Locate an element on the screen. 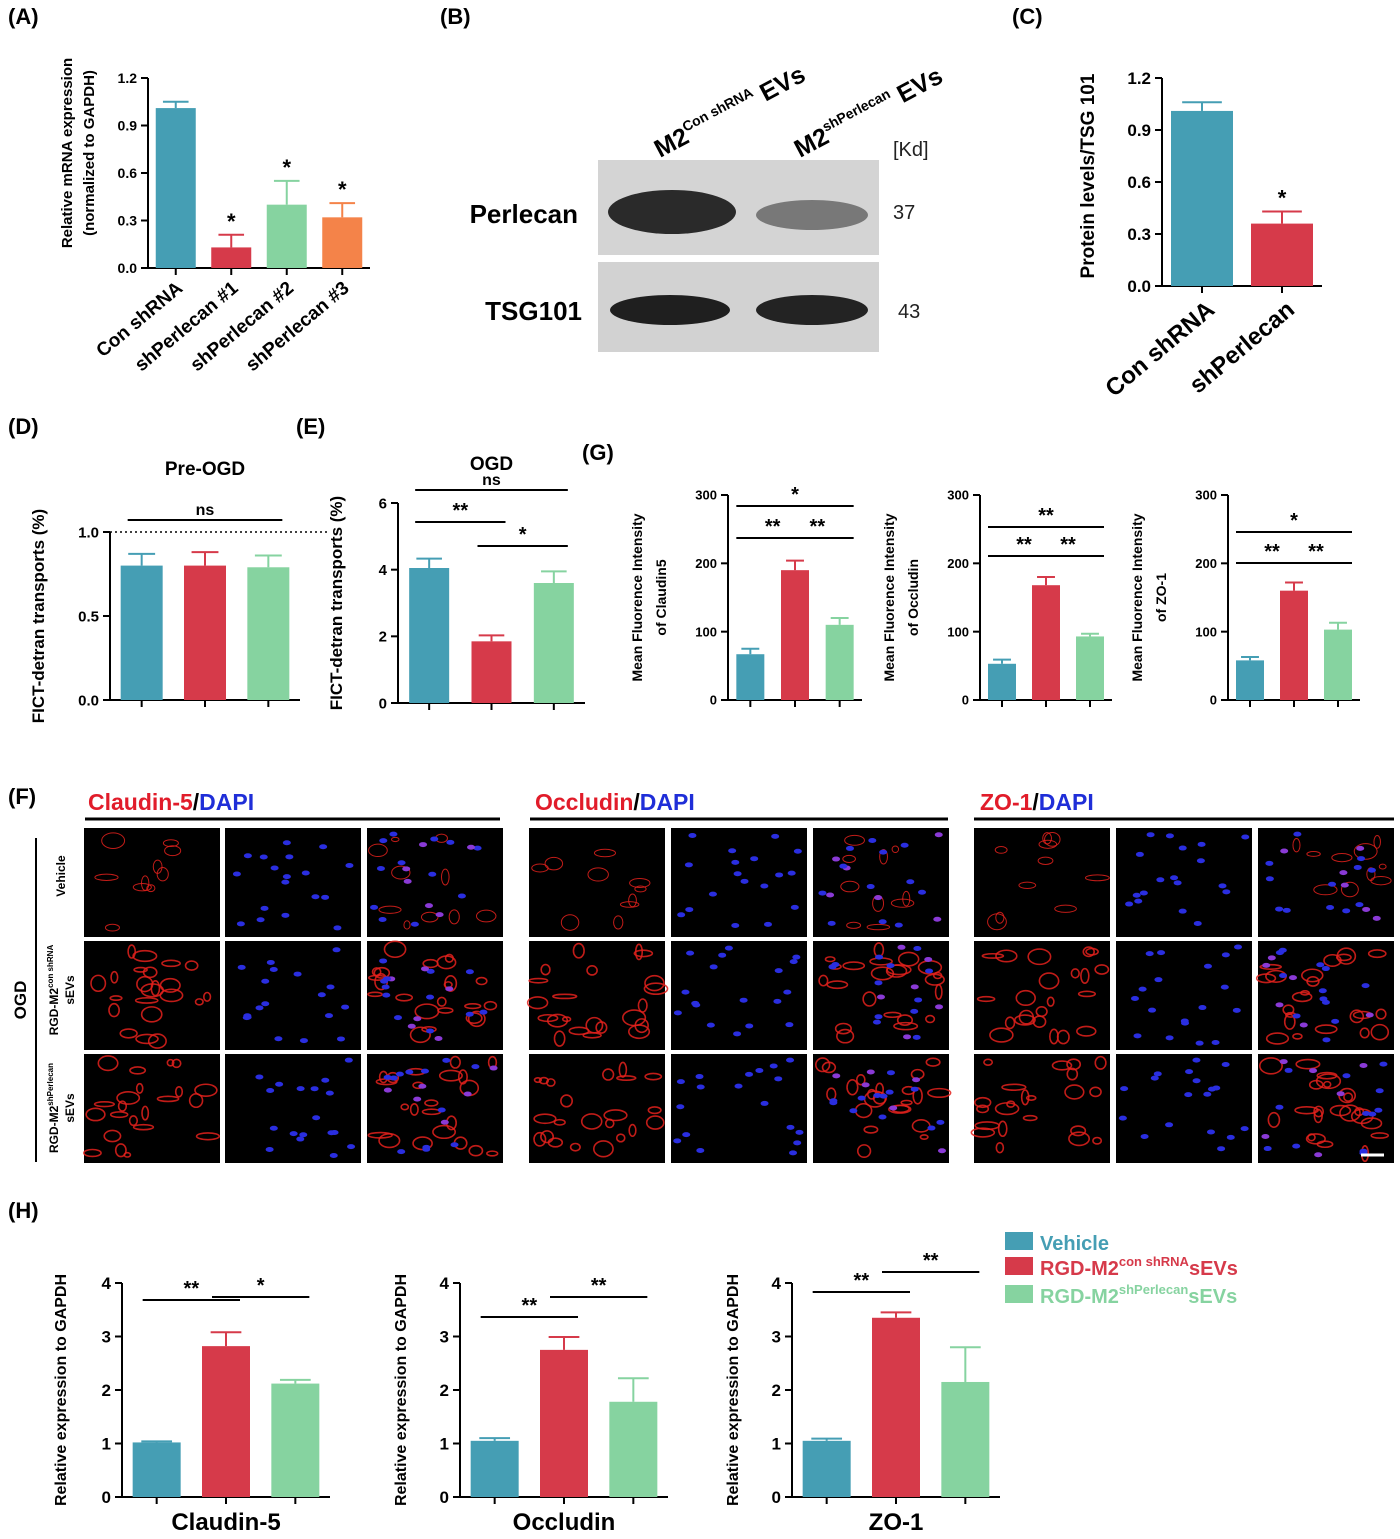 The height and width of the screenshot is (1539, 1400). panel-label-c: (C) is located at coordinates (1027, 16).